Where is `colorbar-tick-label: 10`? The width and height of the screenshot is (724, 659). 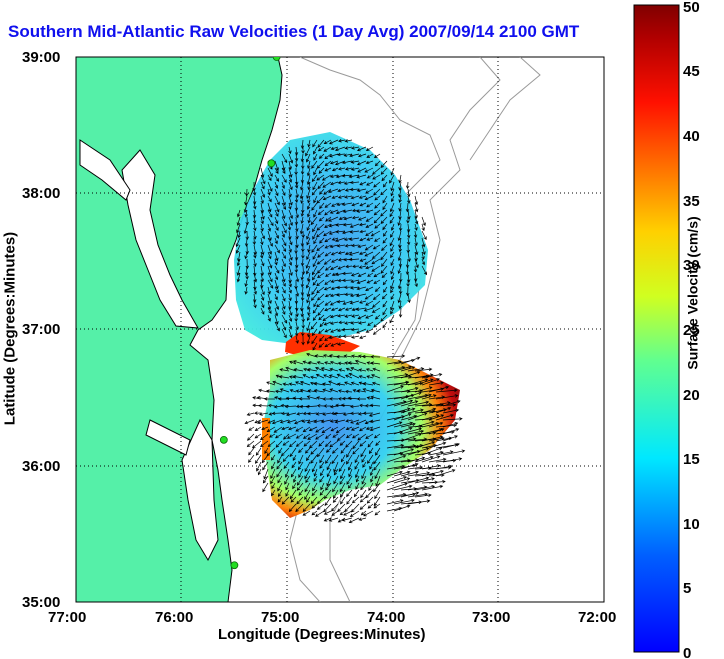
colorbar-tick-label: 10 is located at coordinates (691, 524).